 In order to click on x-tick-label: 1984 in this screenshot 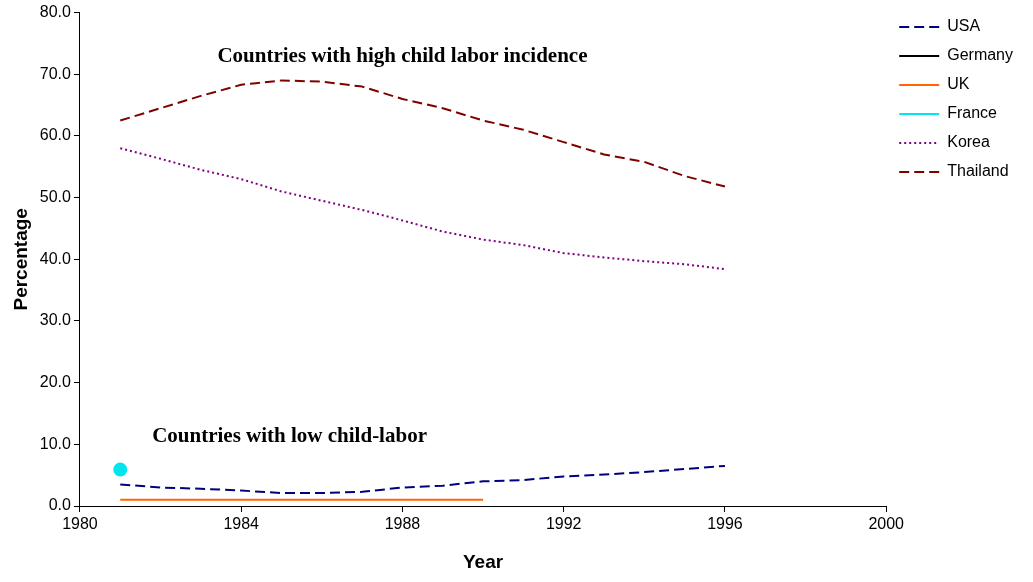, I will do `click(241, 524)`.